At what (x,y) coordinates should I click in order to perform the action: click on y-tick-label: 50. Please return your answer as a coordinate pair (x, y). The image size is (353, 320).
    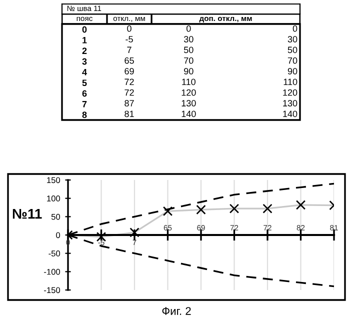
    Looking at the image, I should click on (55, 217).